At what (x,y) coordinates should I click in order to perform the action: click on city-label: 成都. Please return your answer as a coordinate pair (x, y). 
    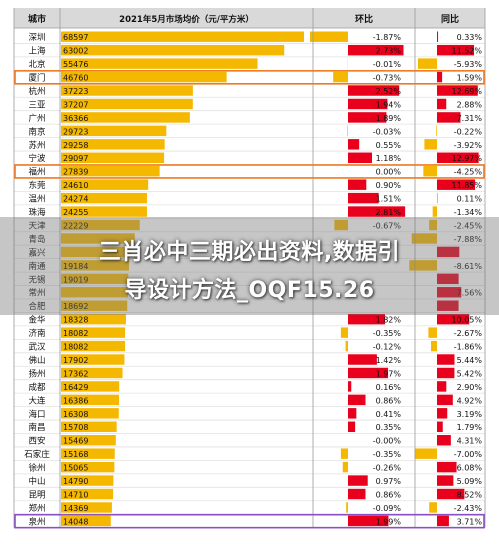
    Looking at the image, I should click on (37, 387).